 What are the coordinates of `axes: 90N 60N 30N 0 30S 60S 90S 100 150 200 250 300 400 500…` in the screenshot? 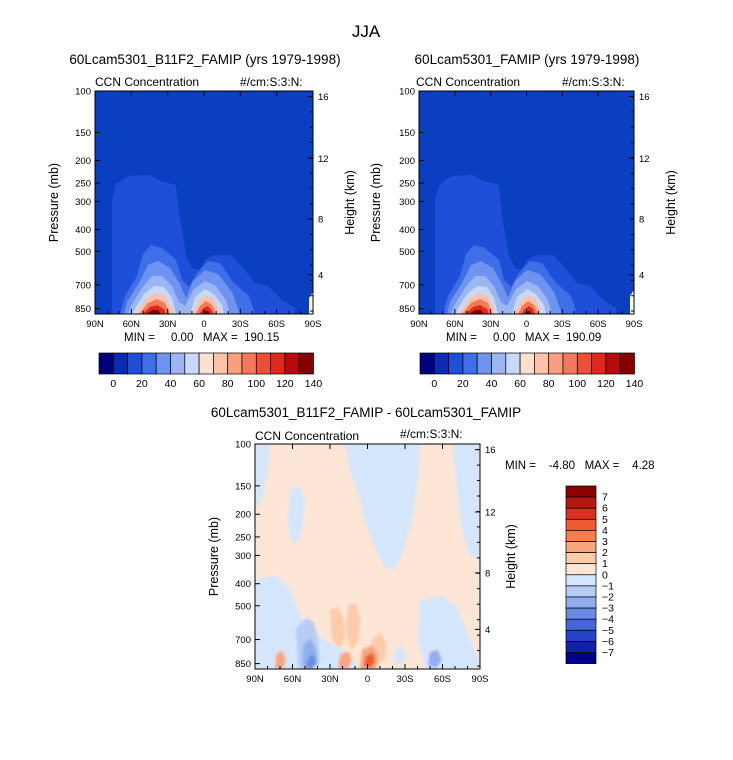 It's located at (362, 563).